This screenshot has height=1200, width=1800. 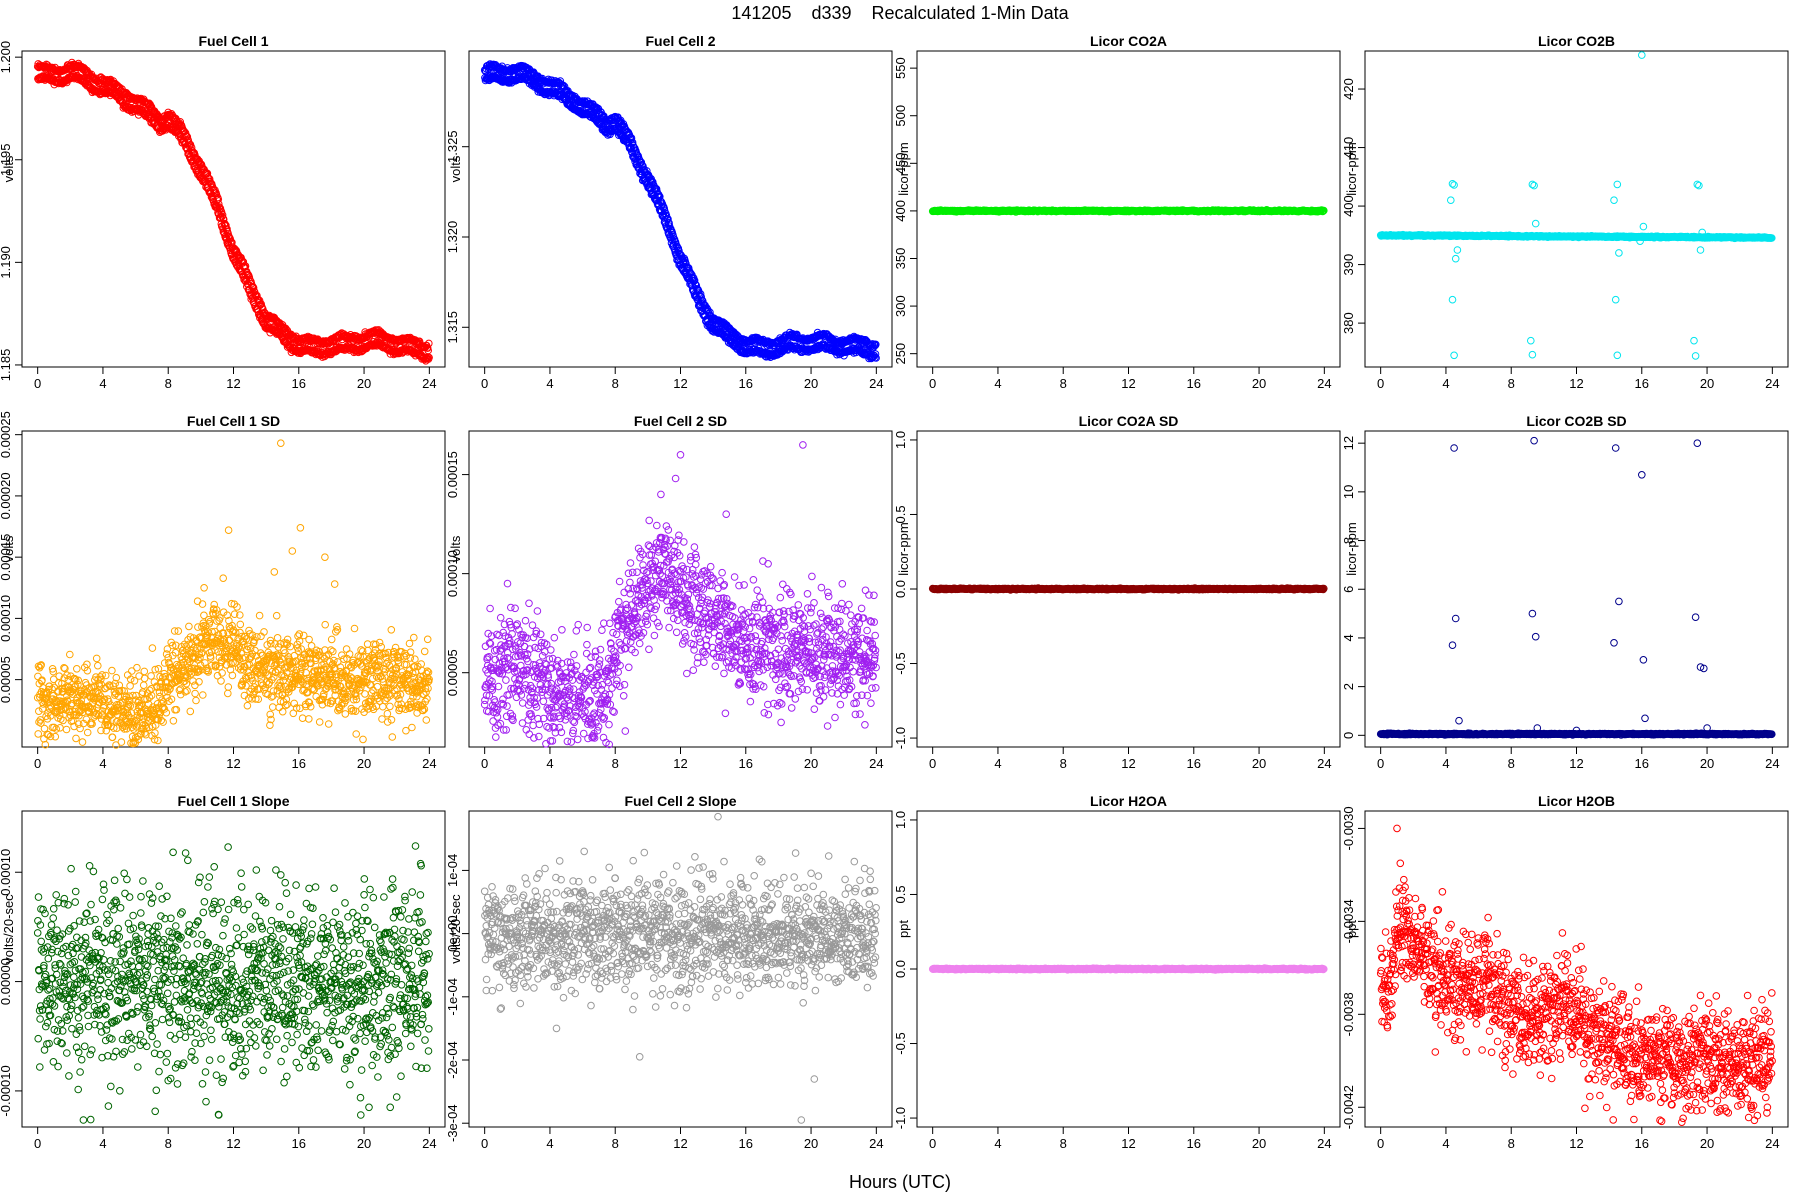 What do you see at coordinates (900, 13) in the screenshot?
I see `figure-title: 141205 d339 Recalculated 1-Min Data` at bounding box center [900, 13].